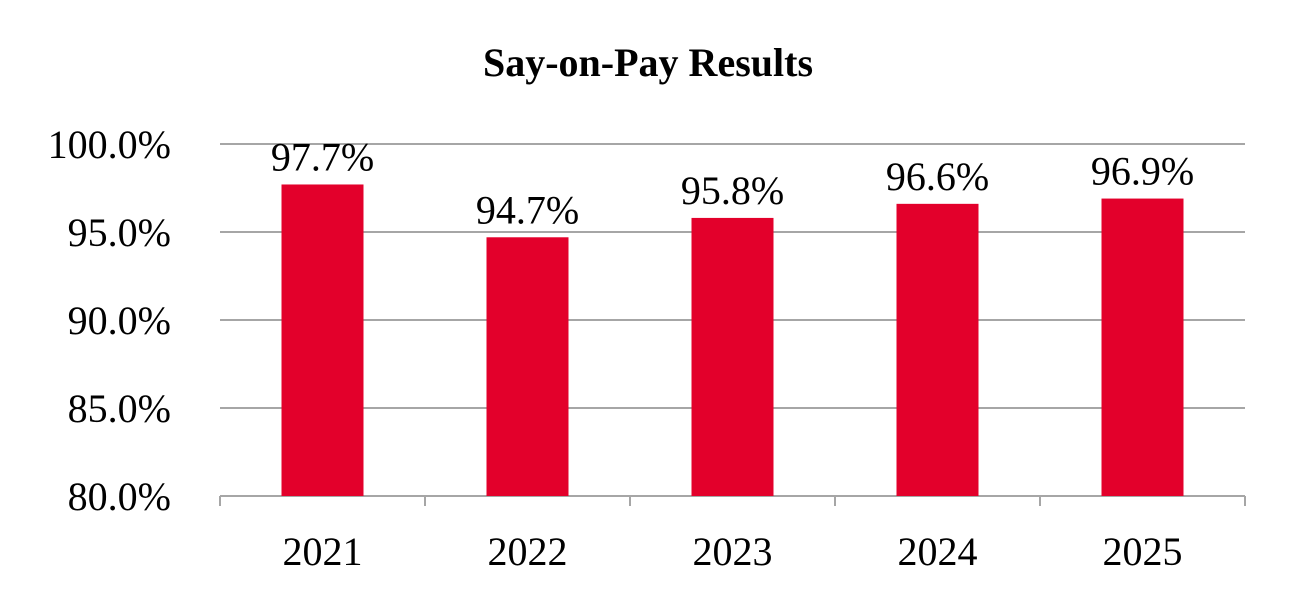 The height and width of the screenshot is (605, 1296). Describe the element at coordinates (938, 551) in the screenshot. I see `x-tick-label-2024: 2024` at that location.